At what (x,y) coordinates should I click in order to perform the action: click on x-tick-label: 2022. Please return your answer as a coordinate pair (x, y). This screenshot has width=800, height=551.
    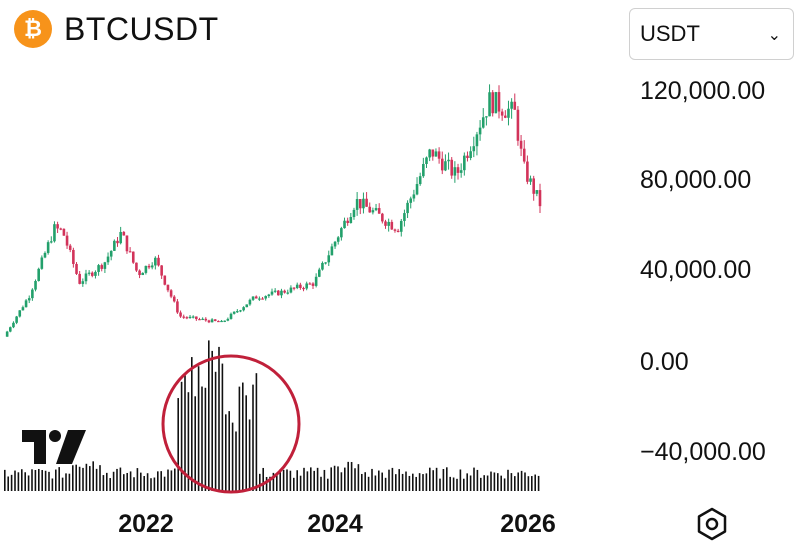
    Looking at the image, I should click on (146, 524).